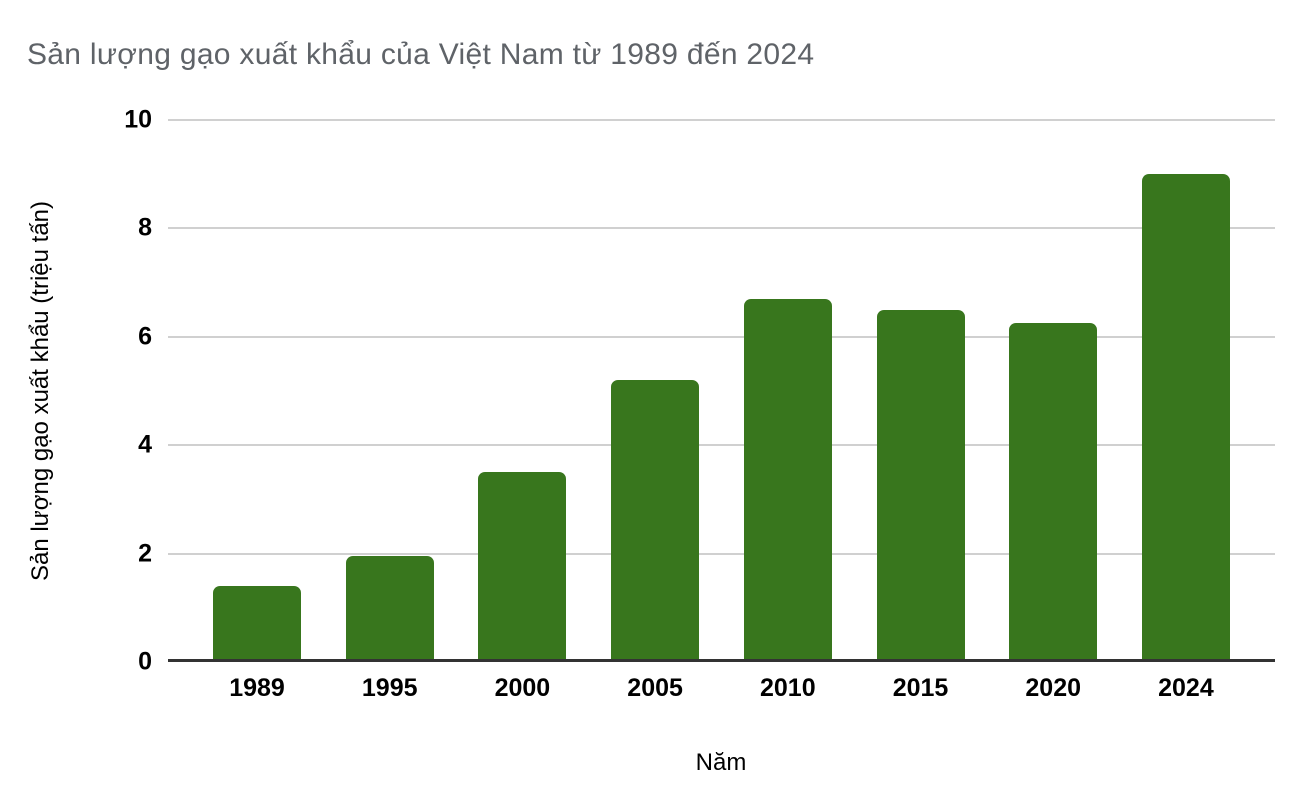 This screenshot has height=797, width=1300. What do you see at coordinates (788, 688) in the screenshot?
I see `x-tick-2010: 2010` at bounding box center [788, 688].